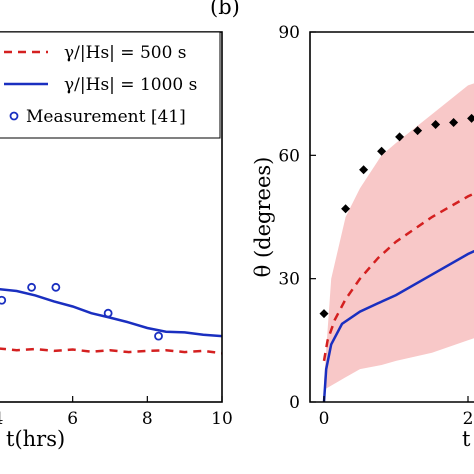 The height and width of the screenshot is (474, 474). Describe the element at coordinates (111, 351) in the screenshot. I see `series-500-line` at that location.